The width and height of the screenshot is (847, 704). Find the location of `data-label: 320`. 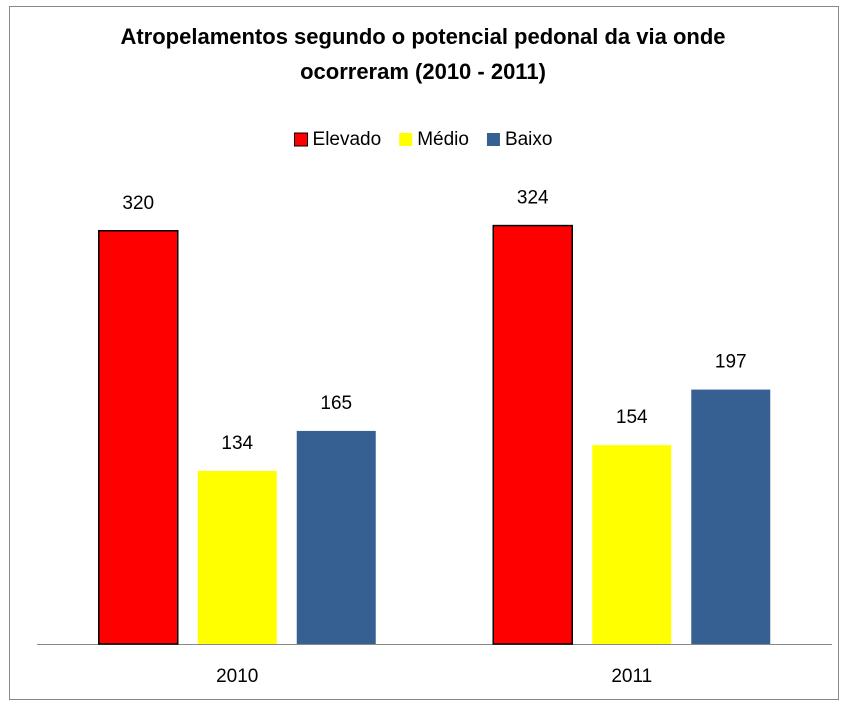

data-label: 320 is located at coordinates (138, 203).